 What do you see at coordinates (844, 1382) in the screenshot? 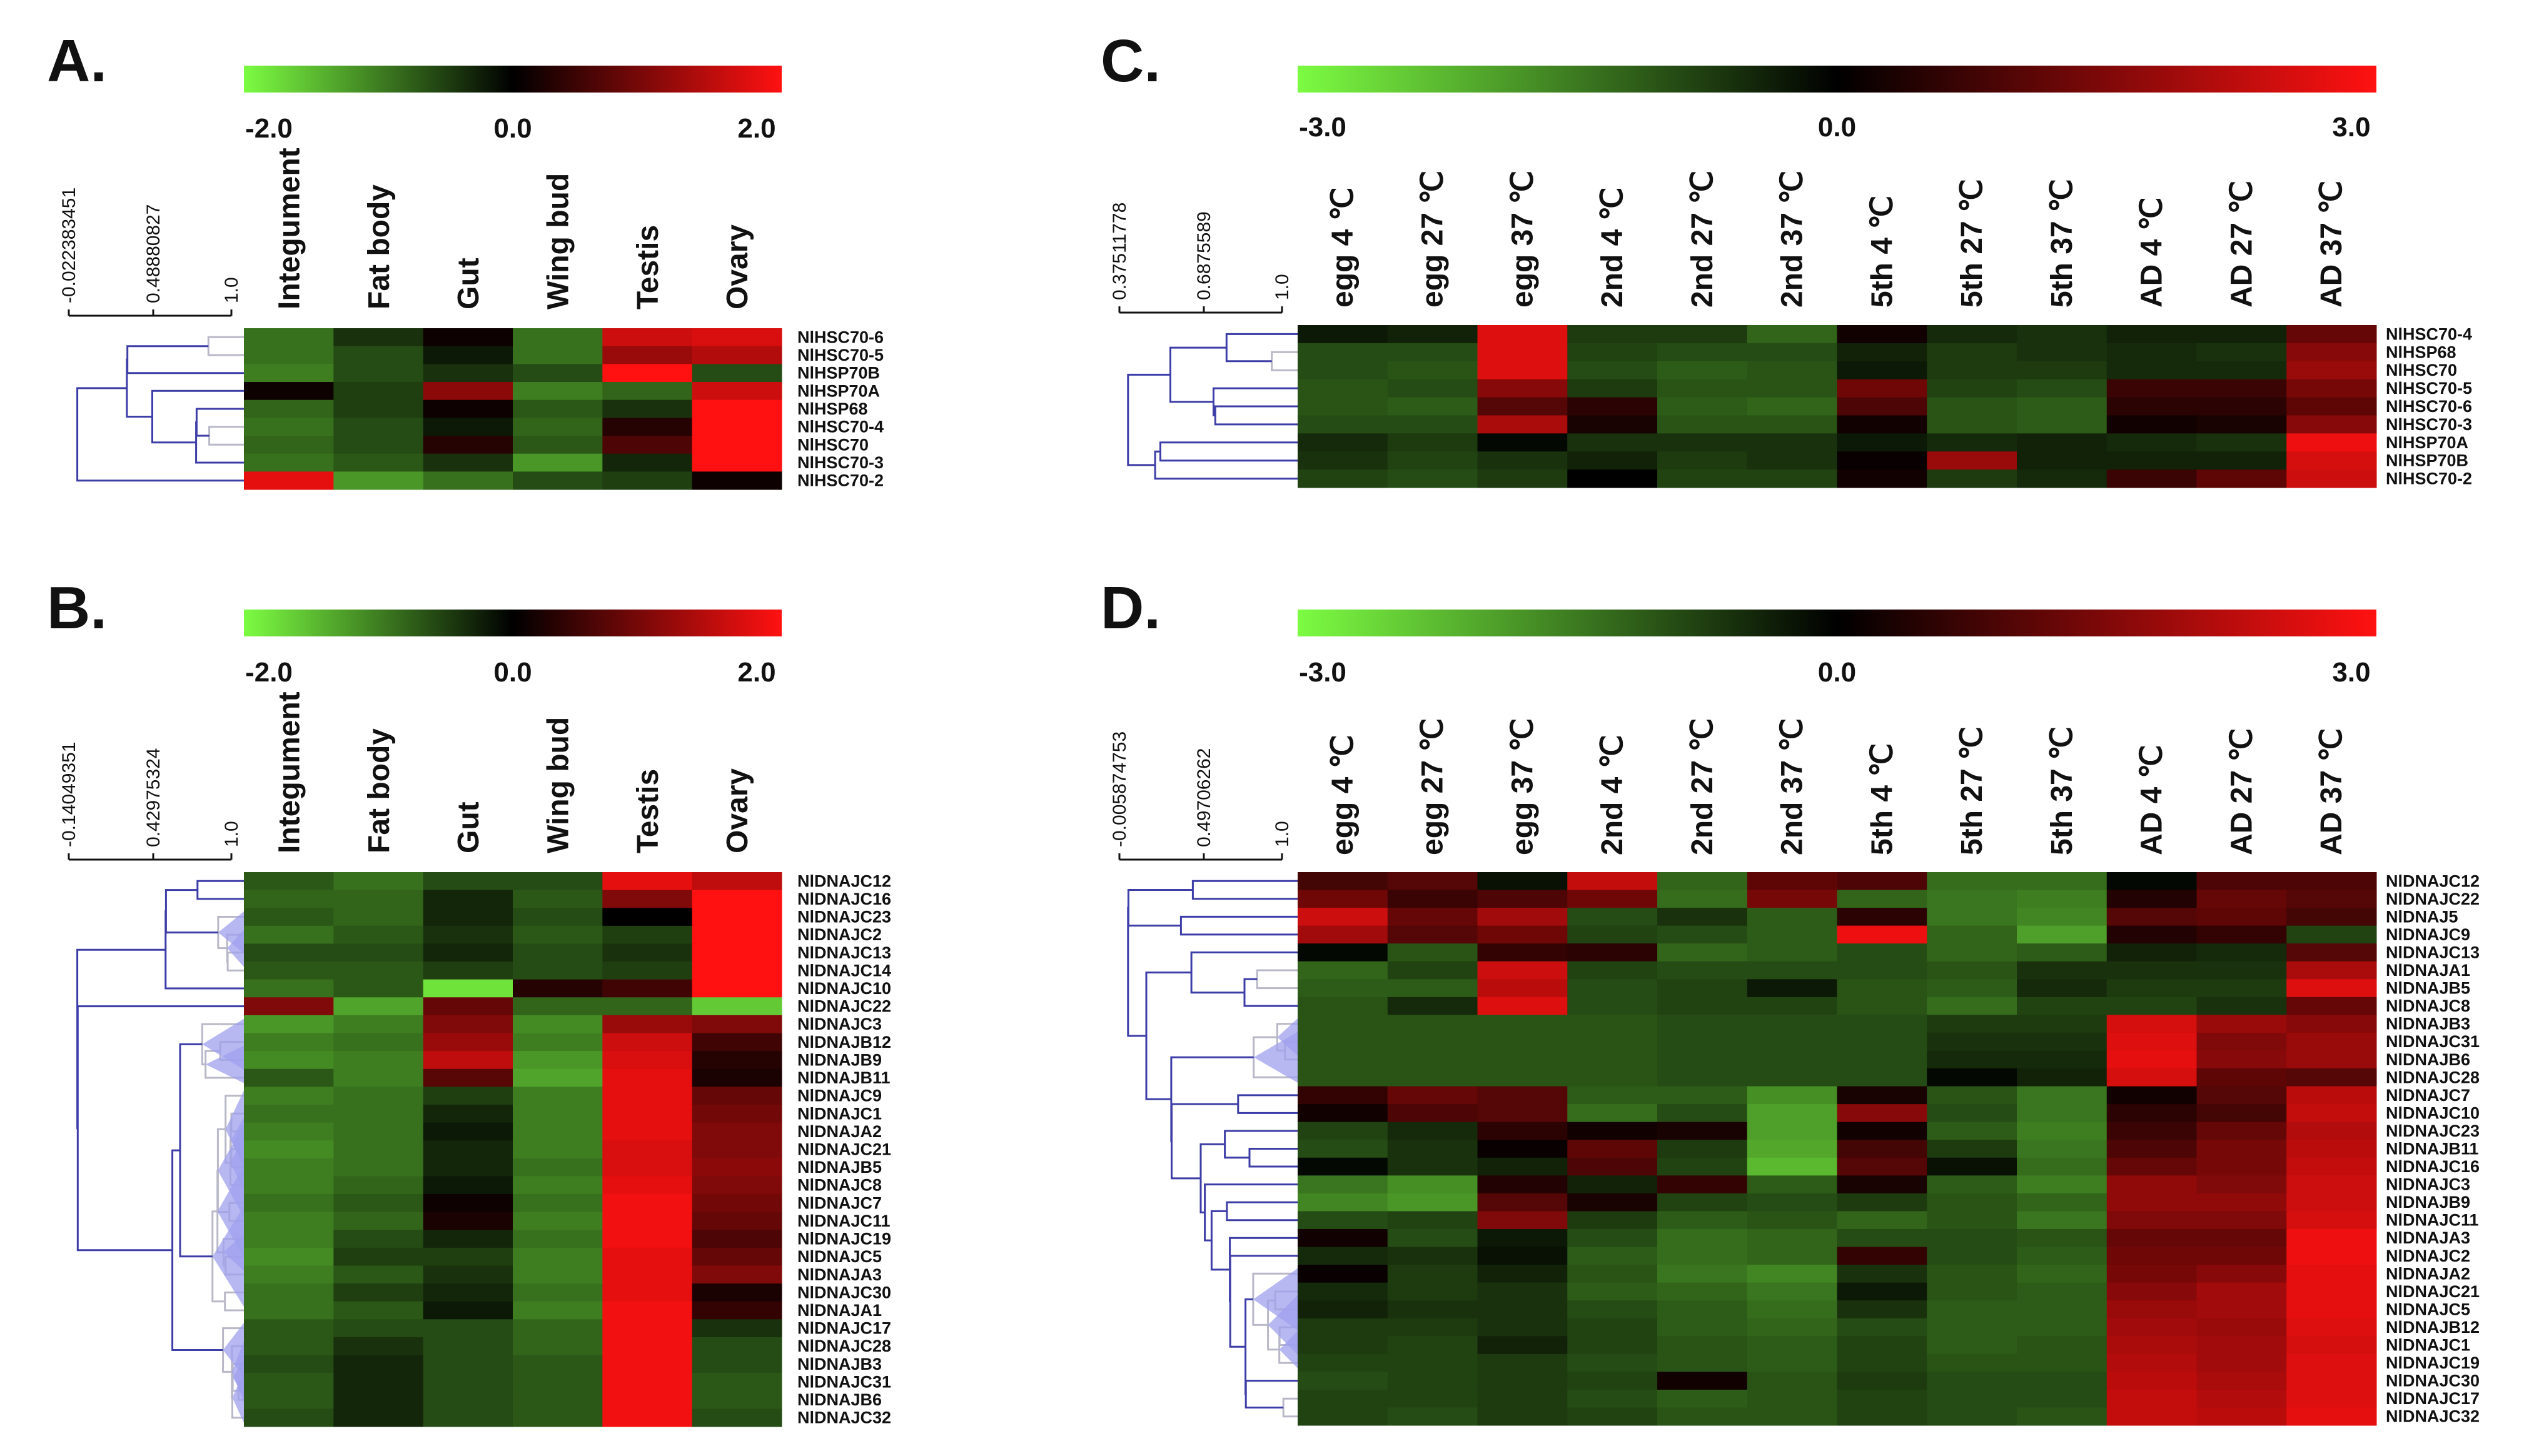
I see `row-label: NlDNAJC31` at bounding box center [844, 1382].